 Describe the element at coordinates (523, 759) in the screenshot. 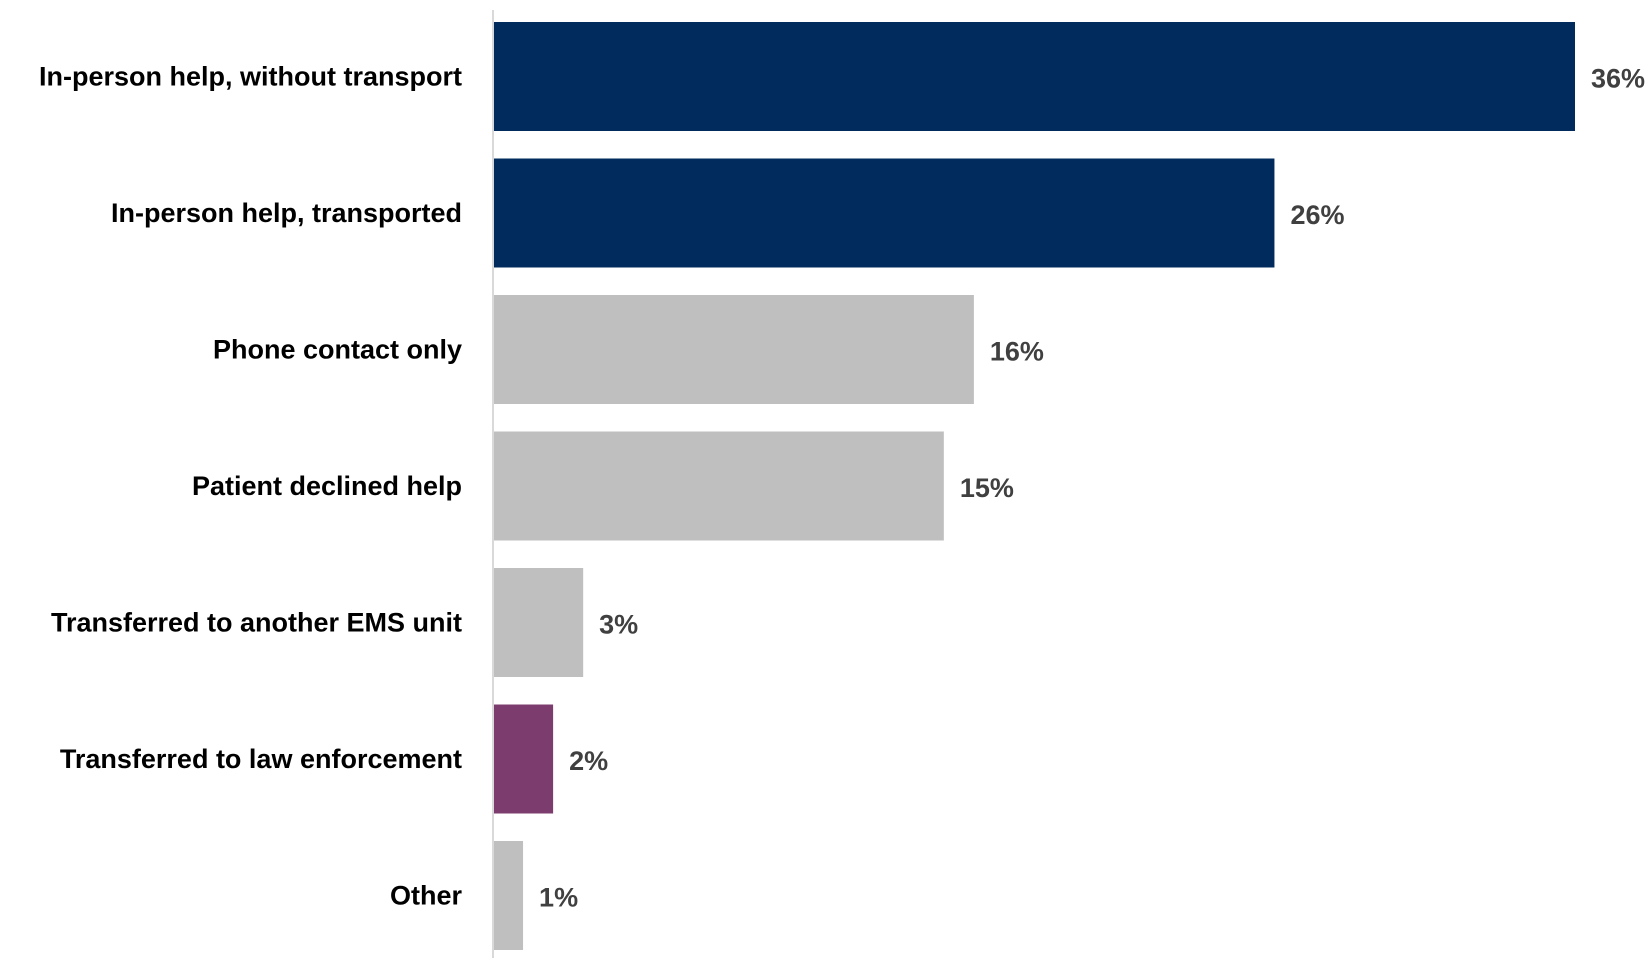

I see `bar-transferred-to-law-enforcement` at that location.